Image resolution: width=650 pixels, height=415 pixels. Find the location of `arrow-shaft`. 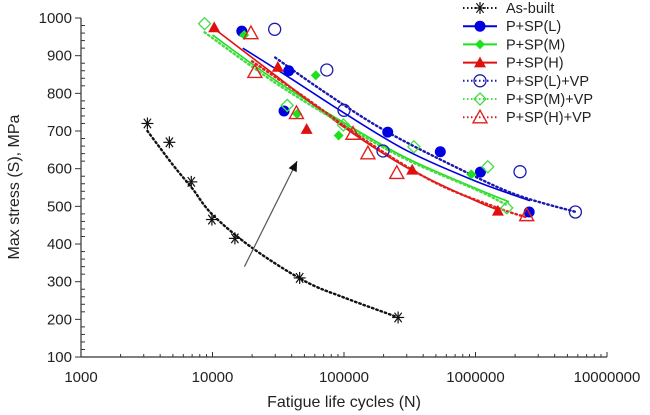

arrow-shaft is located at coordinates (270, 213).